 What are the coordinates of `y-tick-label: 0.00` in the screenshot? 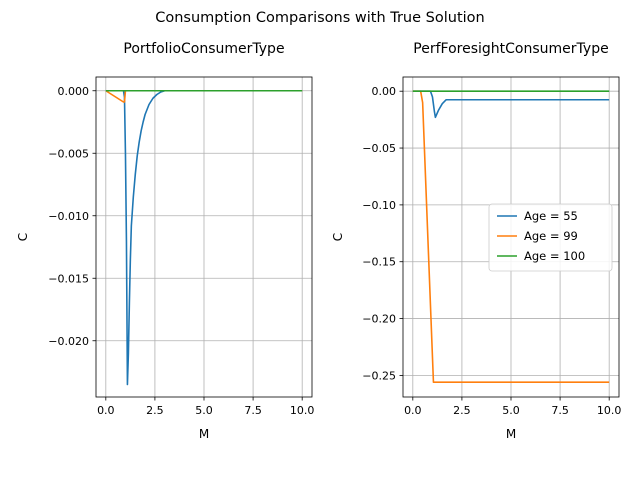 It's located at (384, 91).